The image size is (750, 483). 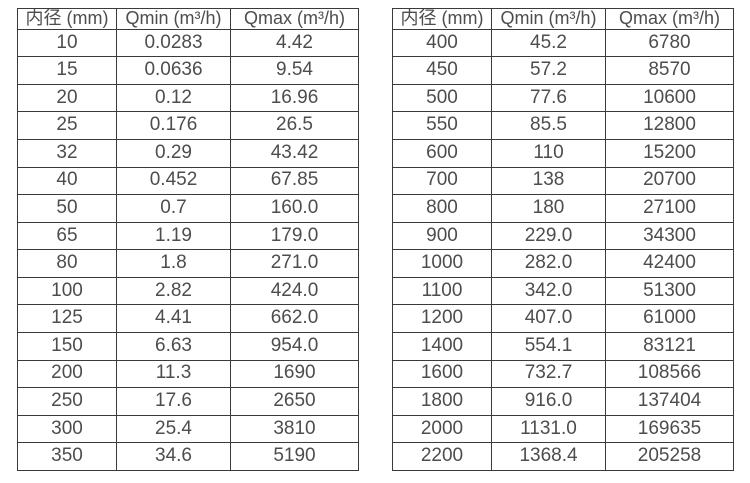 What do you see at coordinates (294, 456) in the screenshot?
I see `table-cell: 5190` at bounding box center [294, 456].